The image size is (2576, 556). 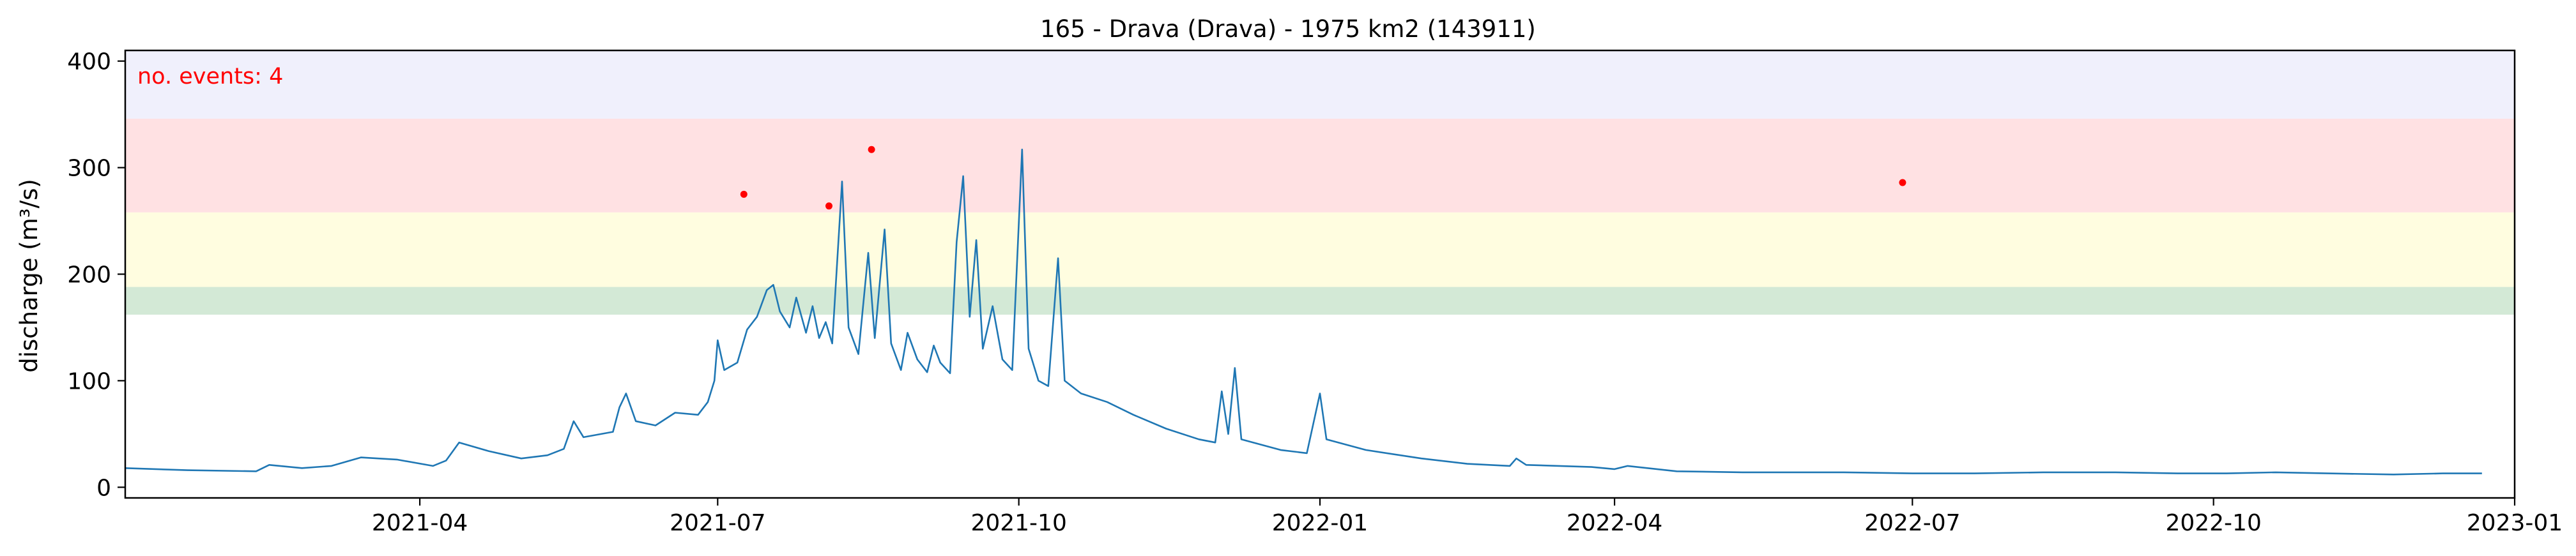 I want to click on event-count-annotation: no. events: 4, so click(x=210, y=76).